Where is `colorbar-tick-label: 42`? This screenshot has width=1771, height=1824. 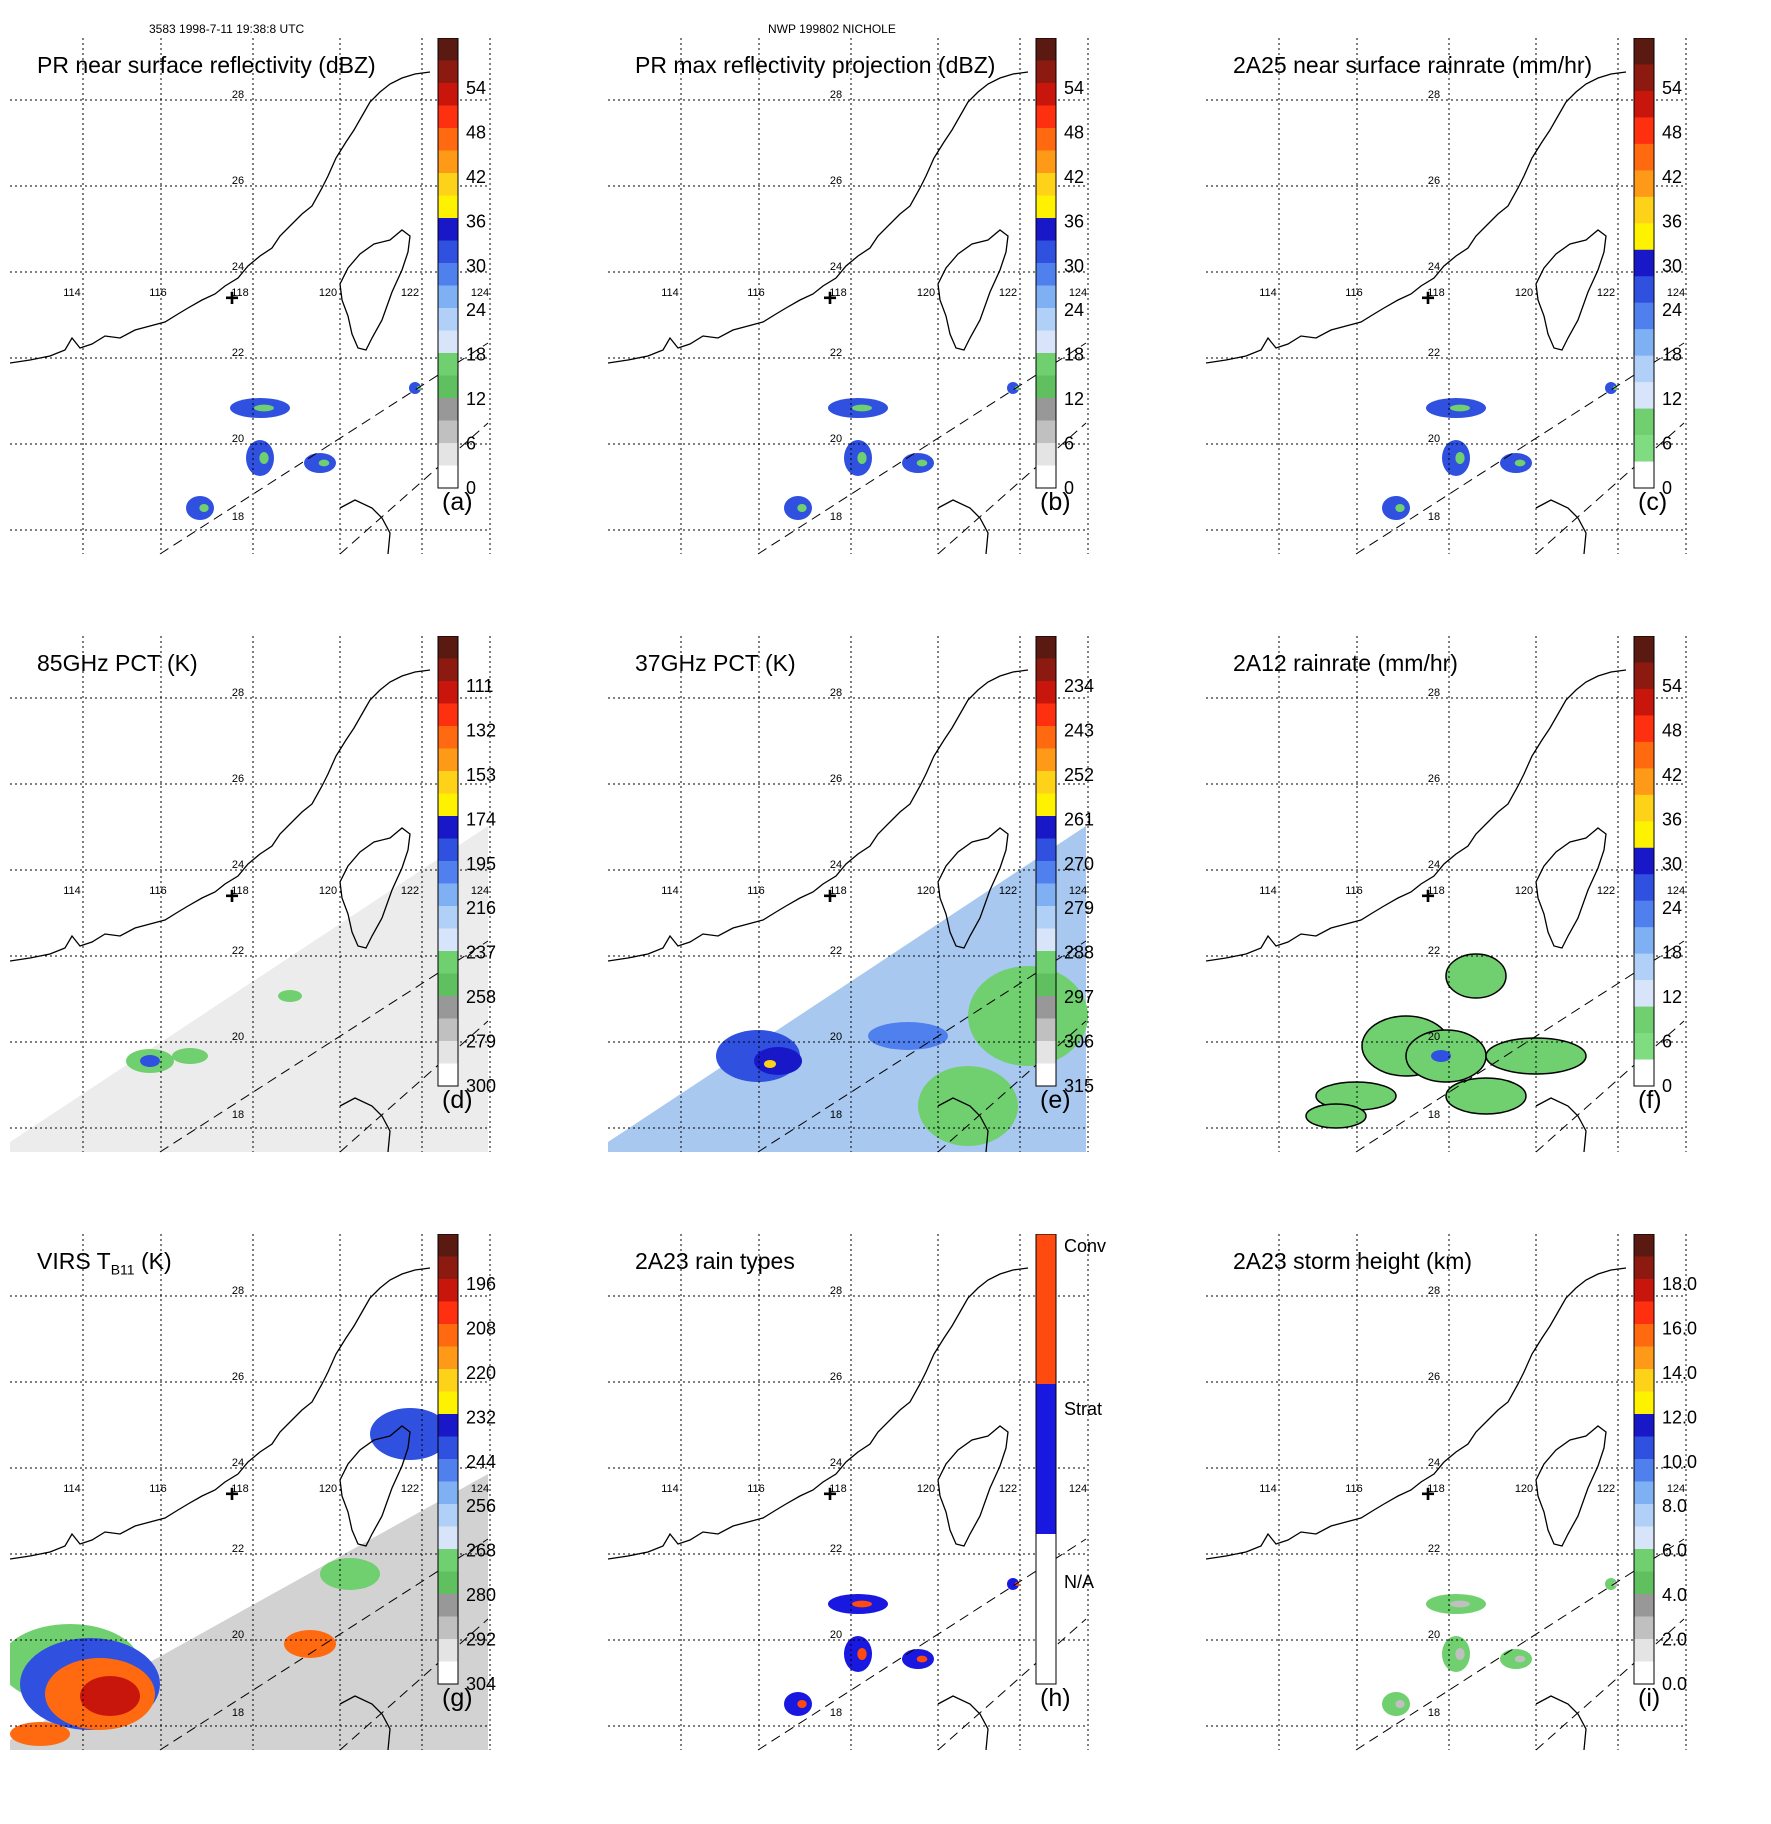 colorbar-tick-label: 42 is located at coordinates (1074, 177).